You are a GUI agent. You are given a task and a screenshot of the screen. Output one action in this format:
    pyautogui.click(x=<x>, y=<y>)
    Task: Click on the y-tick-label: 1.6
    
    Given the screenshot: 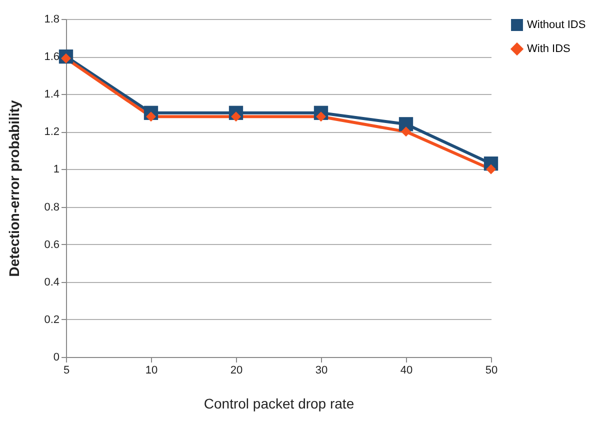 What is the action you would take?
    pyautogui.click(x=52, y=57)
    